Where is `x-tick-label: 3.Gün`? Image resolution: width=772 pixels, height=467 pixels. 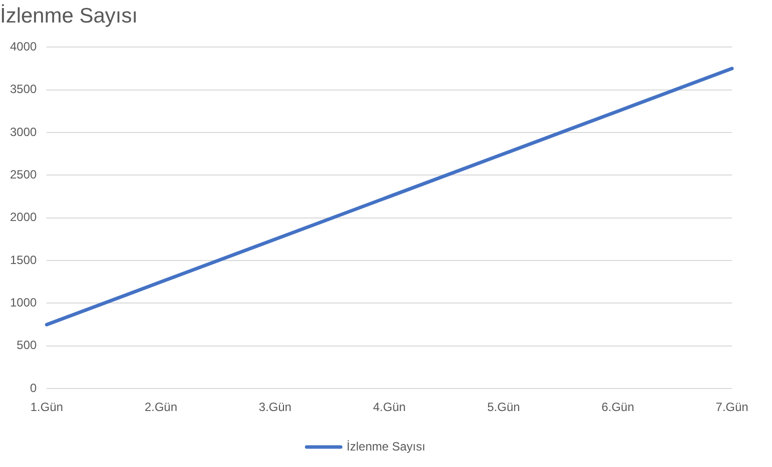 x-tick-label: 3.Gün is located at coordinates (275, 407).